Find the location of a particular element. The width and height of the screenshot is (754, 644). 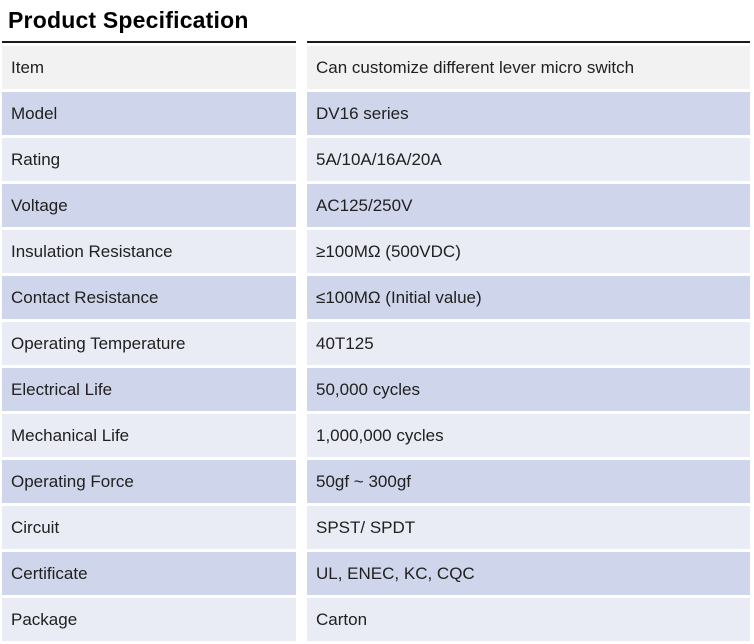

spec-row-value: 40T125 is located at coordinates (528, 343).